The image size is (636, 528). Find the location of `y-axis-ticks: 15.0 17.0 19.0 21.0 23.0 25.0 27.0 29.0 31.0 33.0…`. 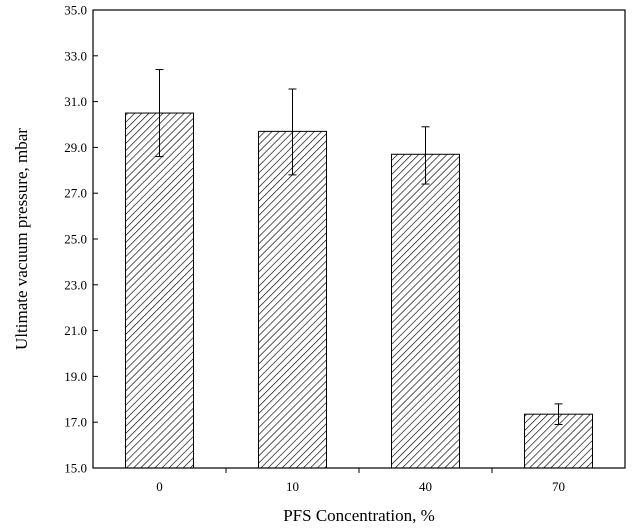

y-axis-ticks: 15.0 17.0 19.0 21.0 23.0 25.0 27.0 29.0 31.0 33.0… is located at coordinates (81, 239).